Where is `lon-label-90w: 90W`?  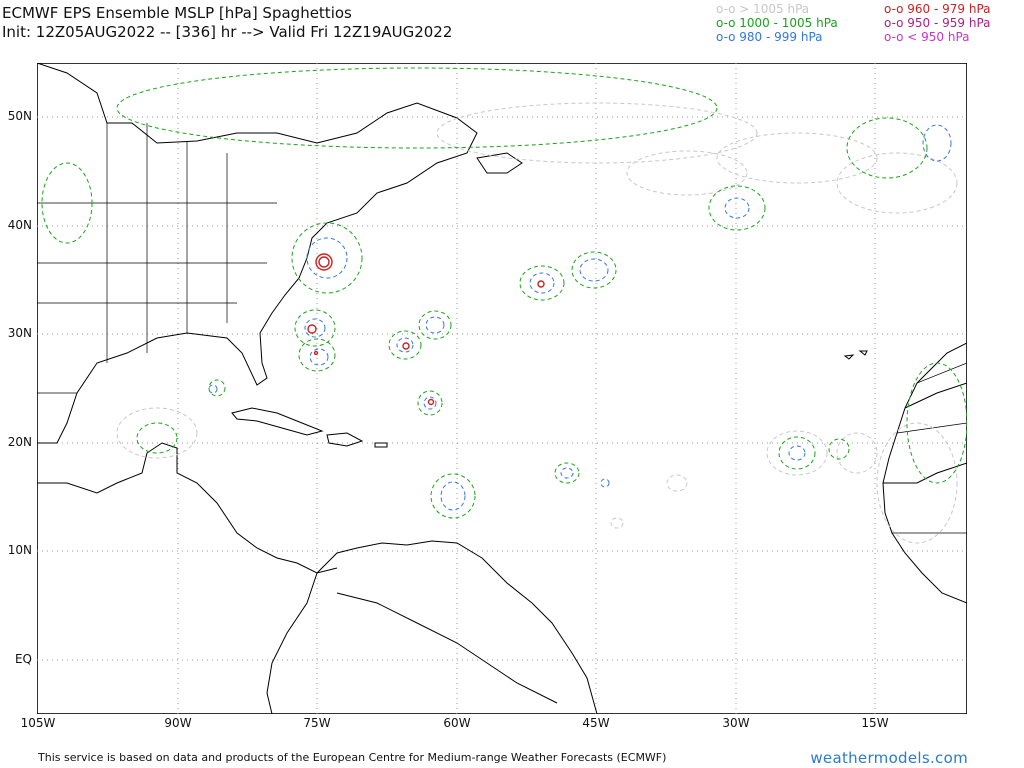
lon-label-90w: 90W is located at coordinates (178, 723).